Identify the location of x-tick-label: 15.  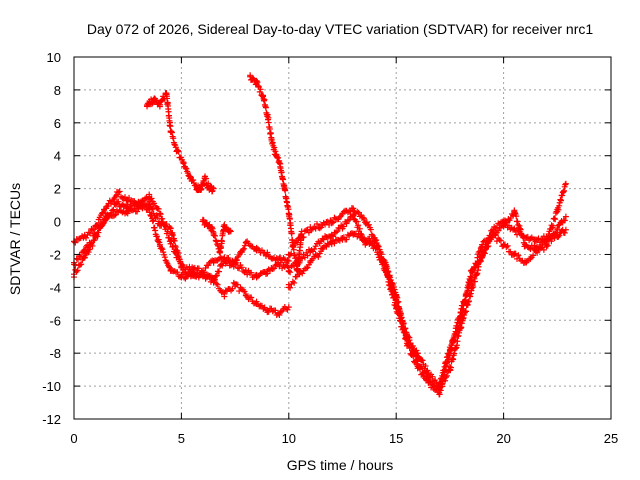
(396, 438).